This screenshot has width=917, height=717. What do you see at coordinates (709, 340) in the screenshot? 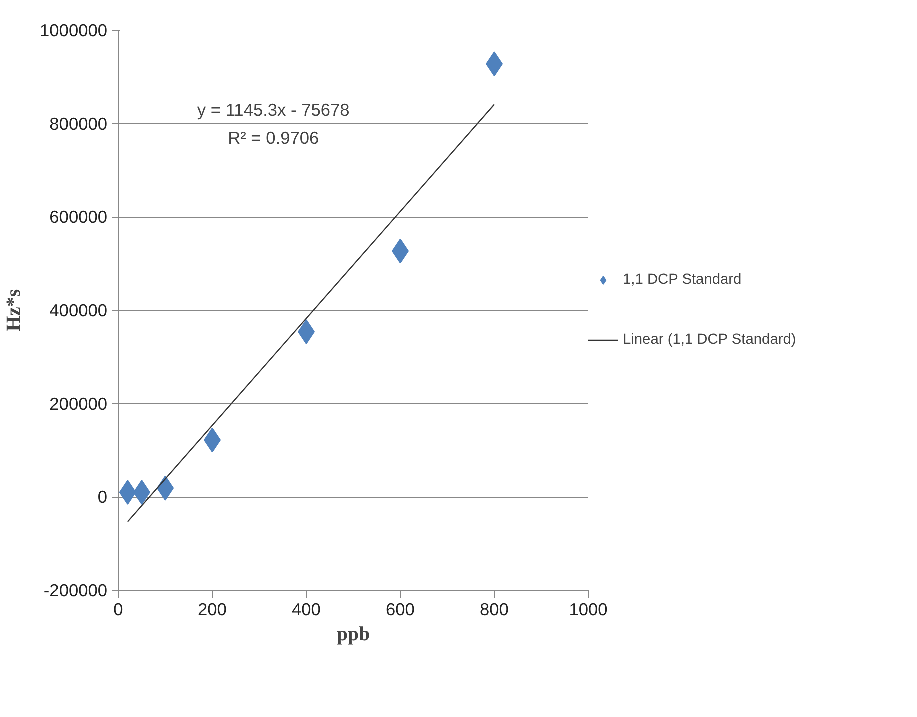
I see `legend-label: Linear (1,1 DCP Standard)` at bounding box center [709, 340].